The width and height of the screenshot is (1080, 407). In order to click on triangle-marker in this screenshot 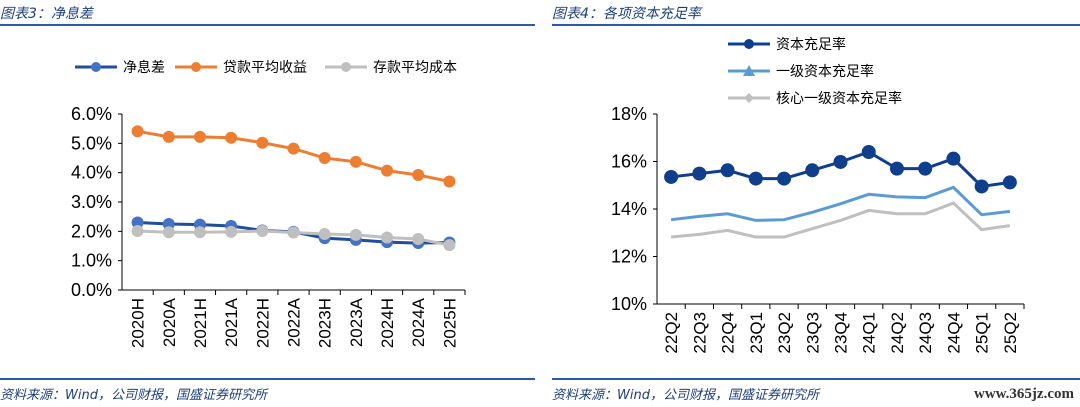, I will do `click(749, 70)`.